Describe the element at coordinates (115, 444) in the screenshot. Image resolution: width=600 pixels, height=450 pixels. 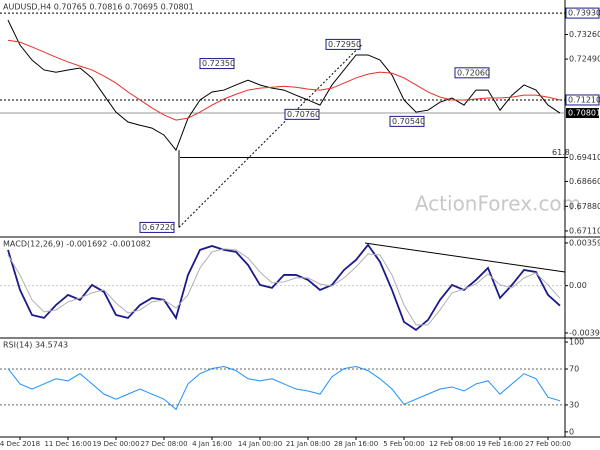
I see `x-tick-label: 19 Dec 00:00` at that location.